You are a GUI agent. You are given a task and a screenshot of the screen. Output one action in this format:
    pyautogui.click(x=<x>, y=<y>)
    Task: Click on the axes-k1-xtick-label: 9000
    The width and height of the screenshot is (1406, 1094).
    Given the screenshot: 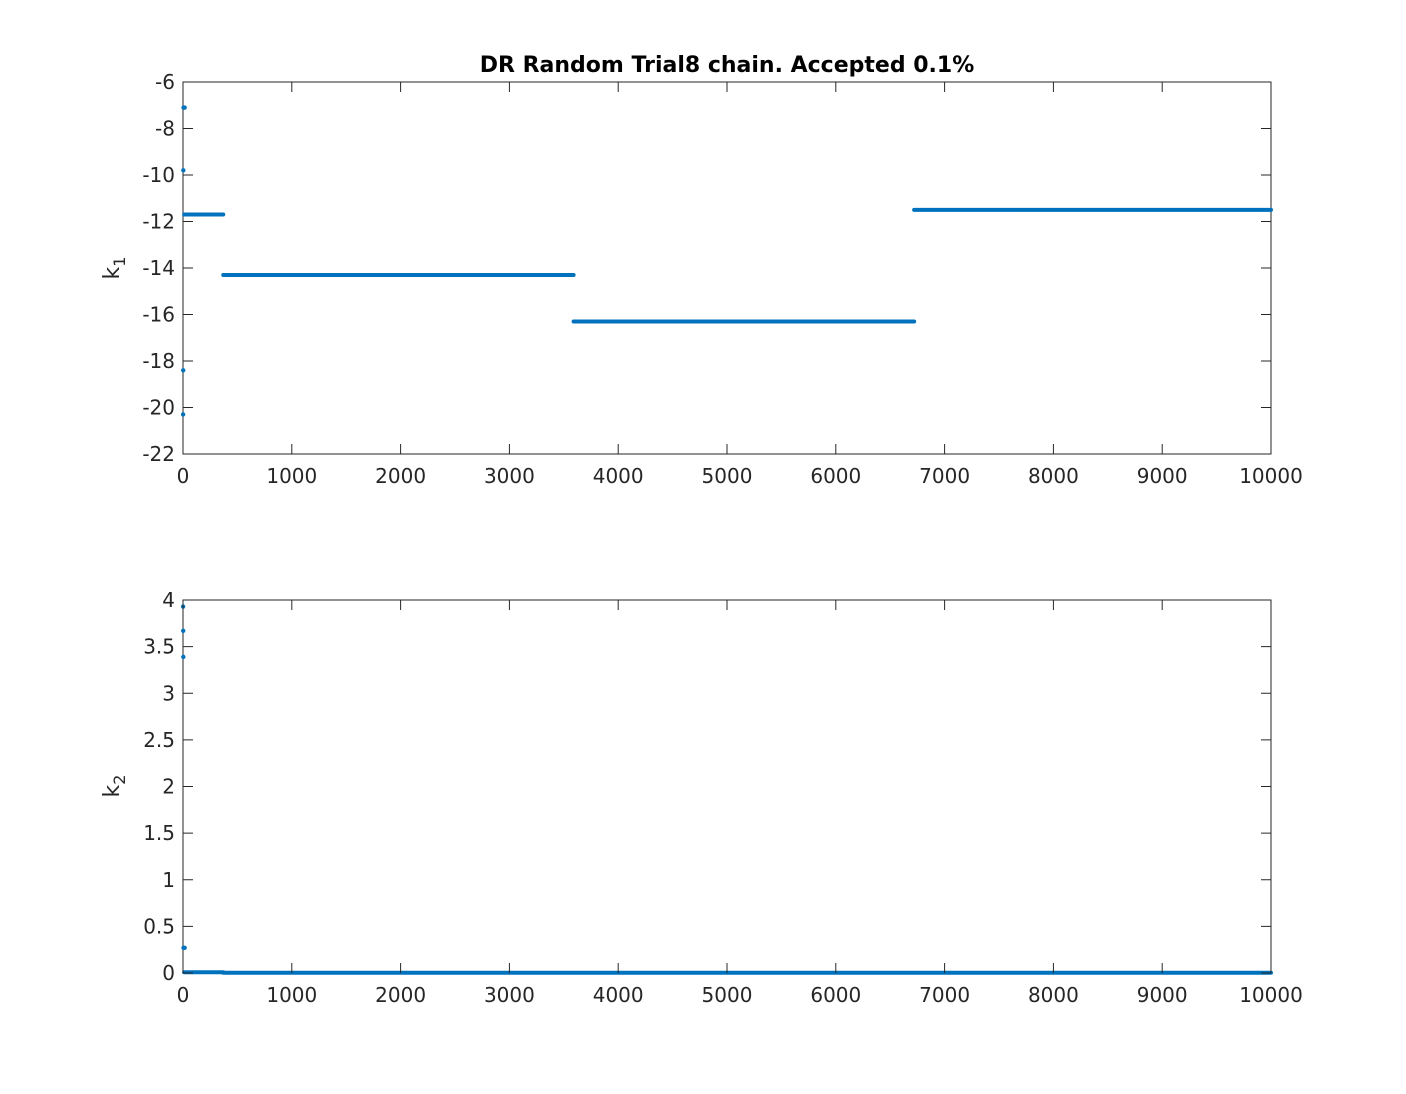 What is the action you would take?
    pyautogui.click(x=1162, y=476)
    